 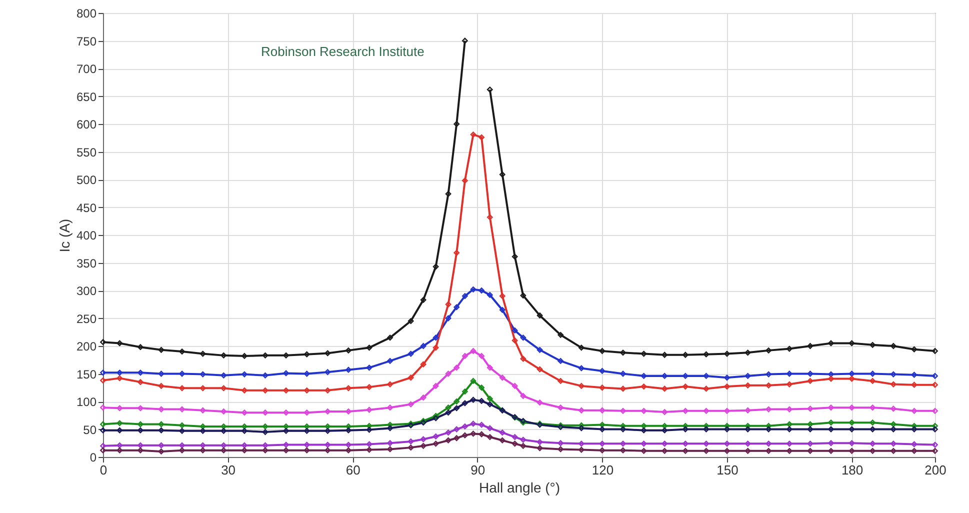 I want to click on x-tick-label: 0, so click(x=104, y=470).